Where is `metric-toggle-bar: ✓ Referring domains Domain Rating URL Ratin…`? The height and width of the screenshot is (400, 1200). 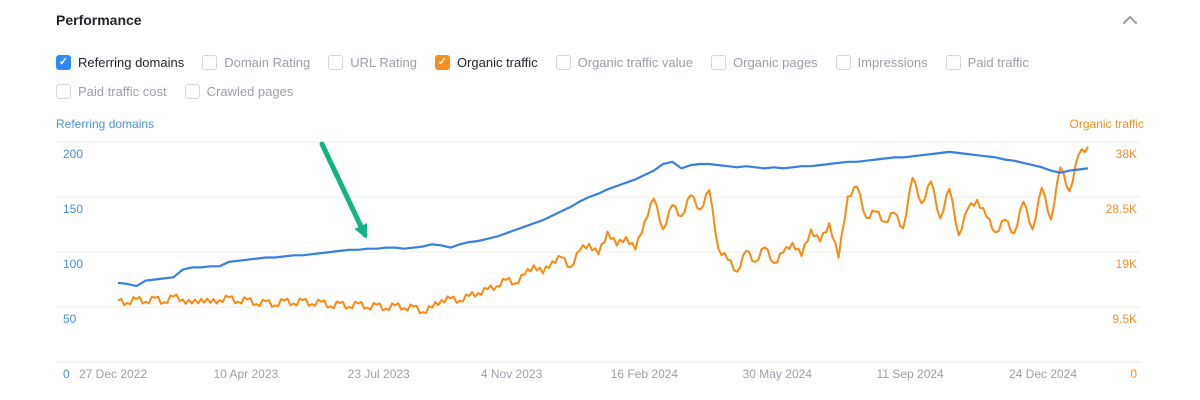 metric-toggle-bar: ✓ Referring domains Domain Rating URL Ratin… is located at coordinates (600, 76).